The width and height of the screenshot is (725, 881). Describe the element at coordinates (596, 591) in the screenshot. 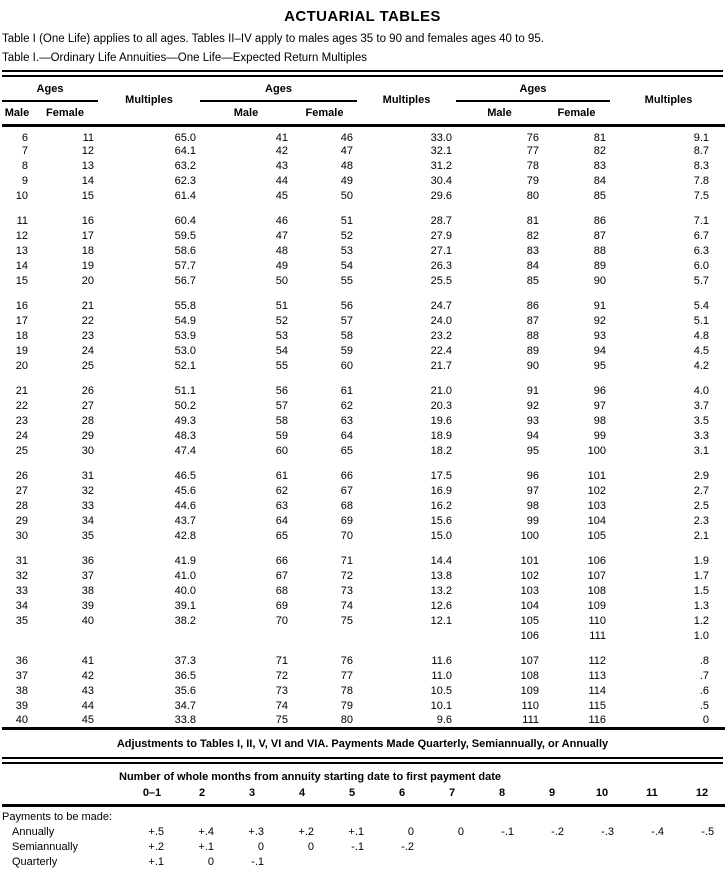

I see `female-age-cell: 108` at that location.